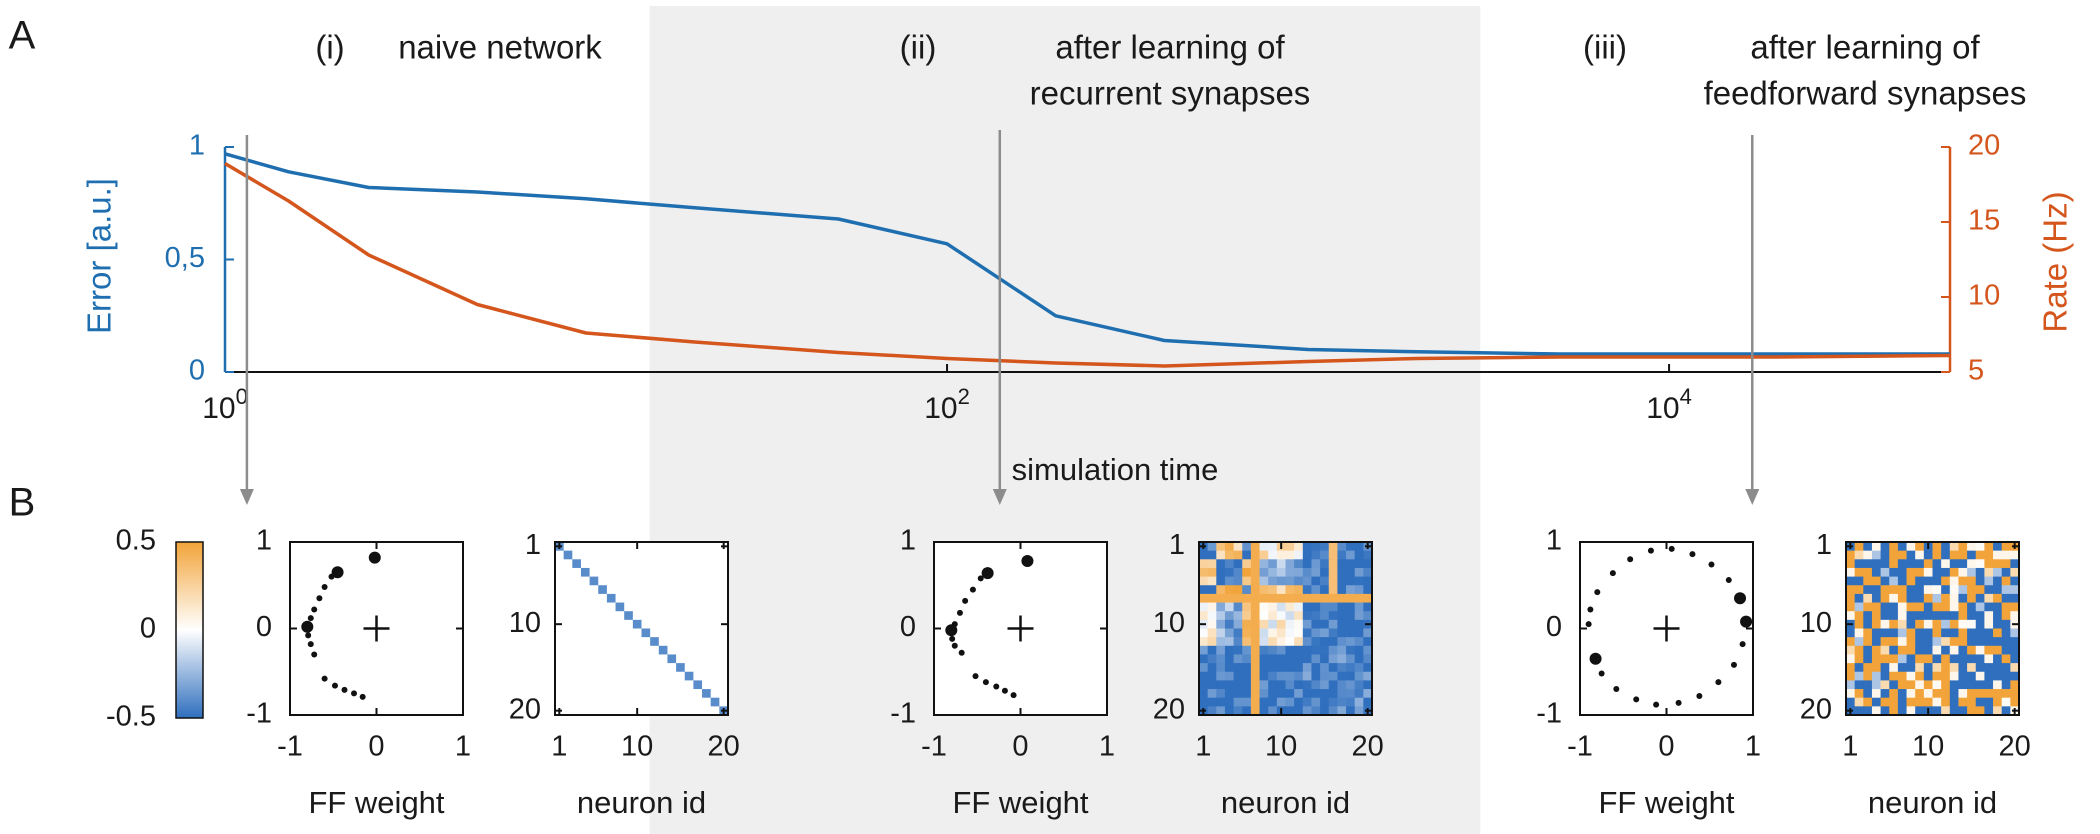 The image size is (2100, 834). What do you see at coordinates (185, 258) in the screenshot?
I see `left-y-tick-label-1: 0,5` at bounding box center [185, 258].